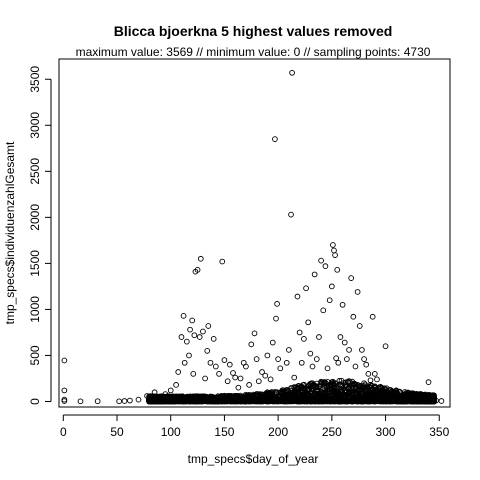 Image resolution: width=480 pixels, height=480 pixels. Describe the element at coordinates (35, 355) in the screenshot. I see `y-tick-label: 500` at that location.